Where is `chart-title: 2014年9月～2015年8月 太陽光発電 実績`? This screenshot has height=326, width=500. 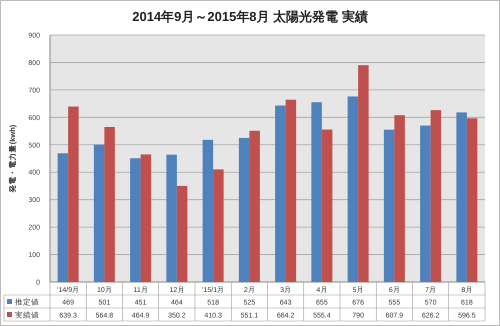 chart-title: 2014年9月～2015年8月 太陽光発電 実績 is located at coordinates (250, 16).